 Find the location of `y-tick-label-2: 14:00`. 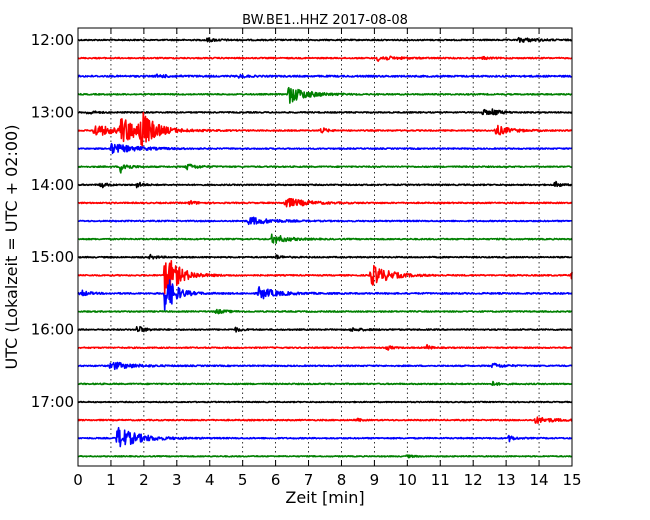

y-tick-label-2: 14:00 is located at coordinates (52, 185).